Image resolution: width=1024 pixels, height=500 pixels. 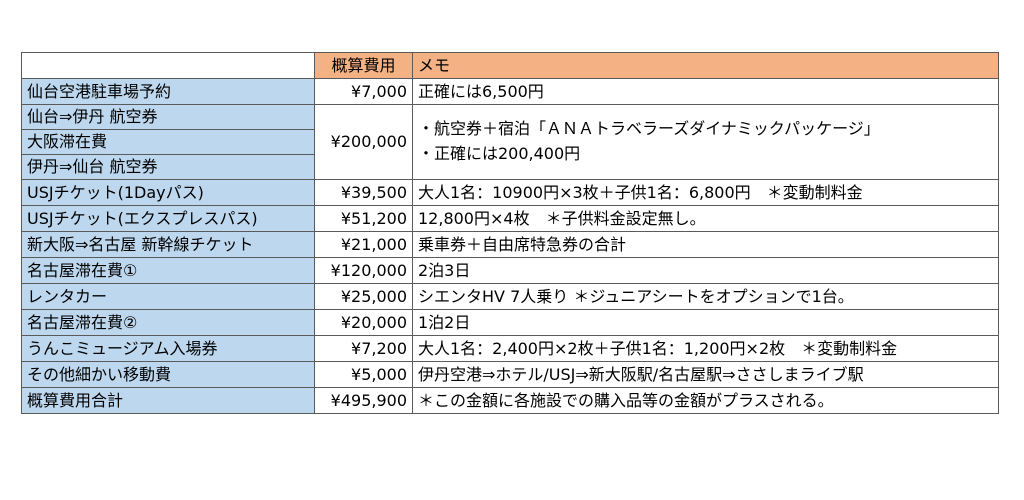 I want to click on row-cost: ¥5,000, so click(x=363, y=374).